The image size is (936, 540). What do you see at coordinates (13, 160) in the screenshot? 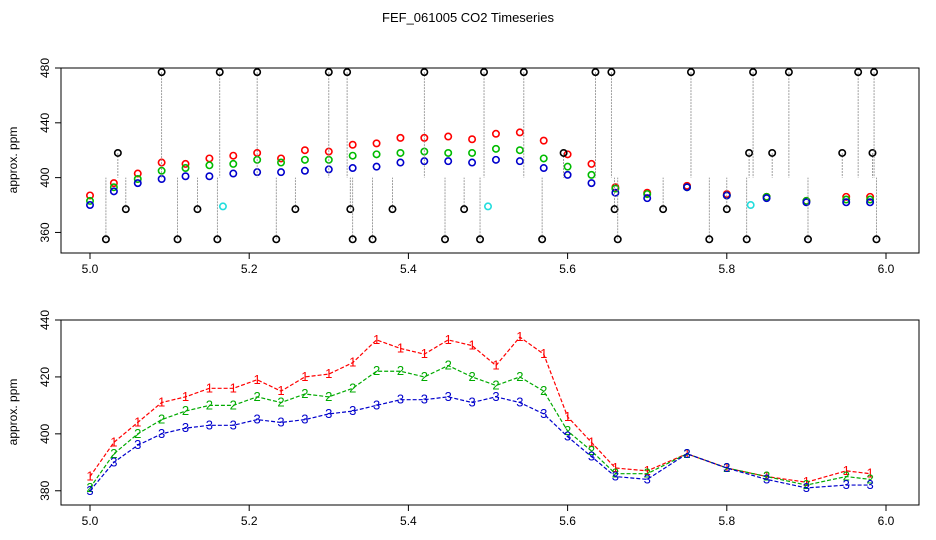
I see `top-y-axis-label: approx. ppm` at bounding box center [13, 160].